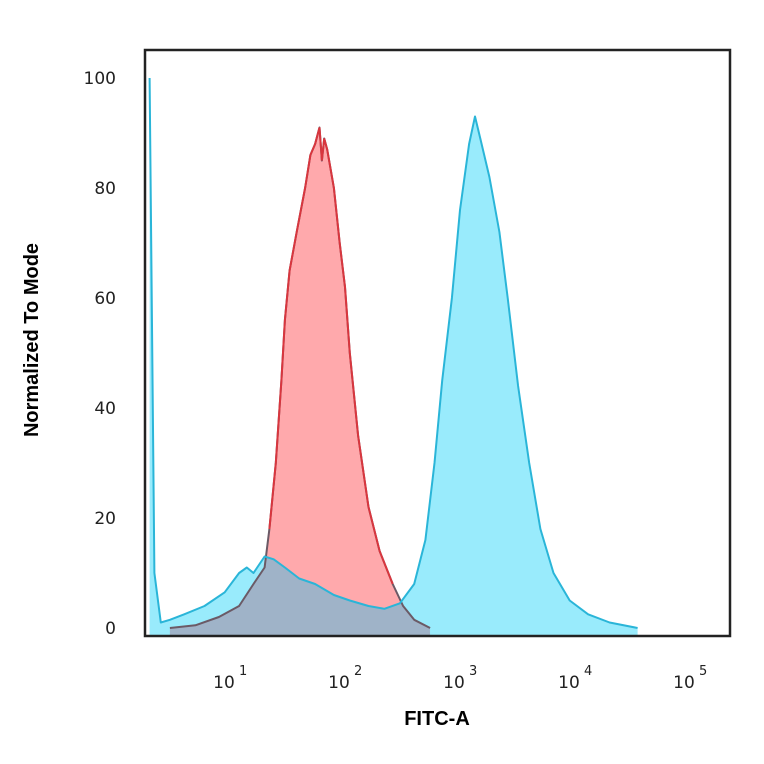 The image size is (764, 764). What do you see at coordinates (105, 299) in the screenshot?
I see `y-tick-label: 60` at bounding box center [105, 299].